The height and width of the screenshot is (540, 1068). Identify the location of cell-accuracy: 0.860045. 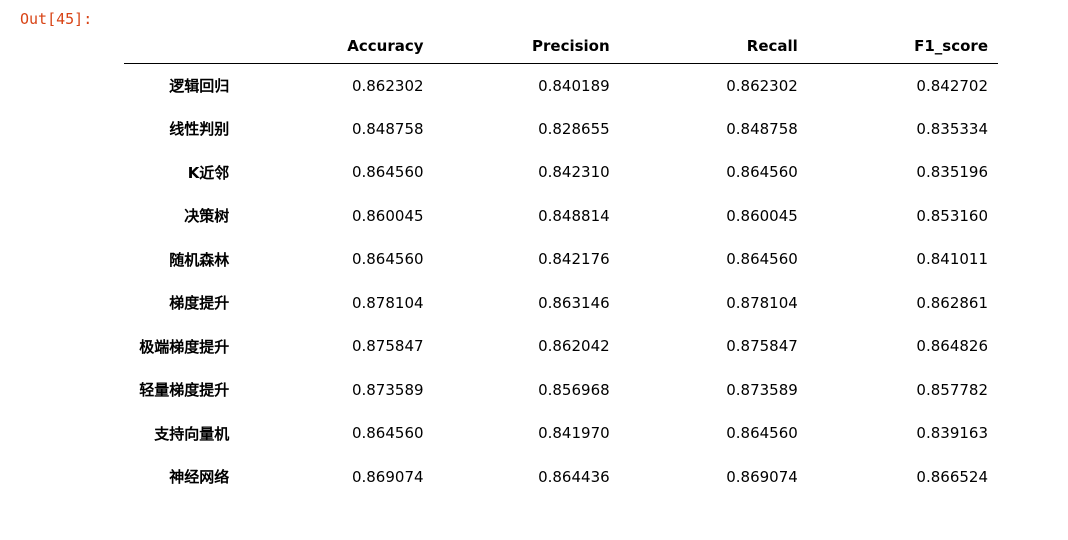
(387, 215).